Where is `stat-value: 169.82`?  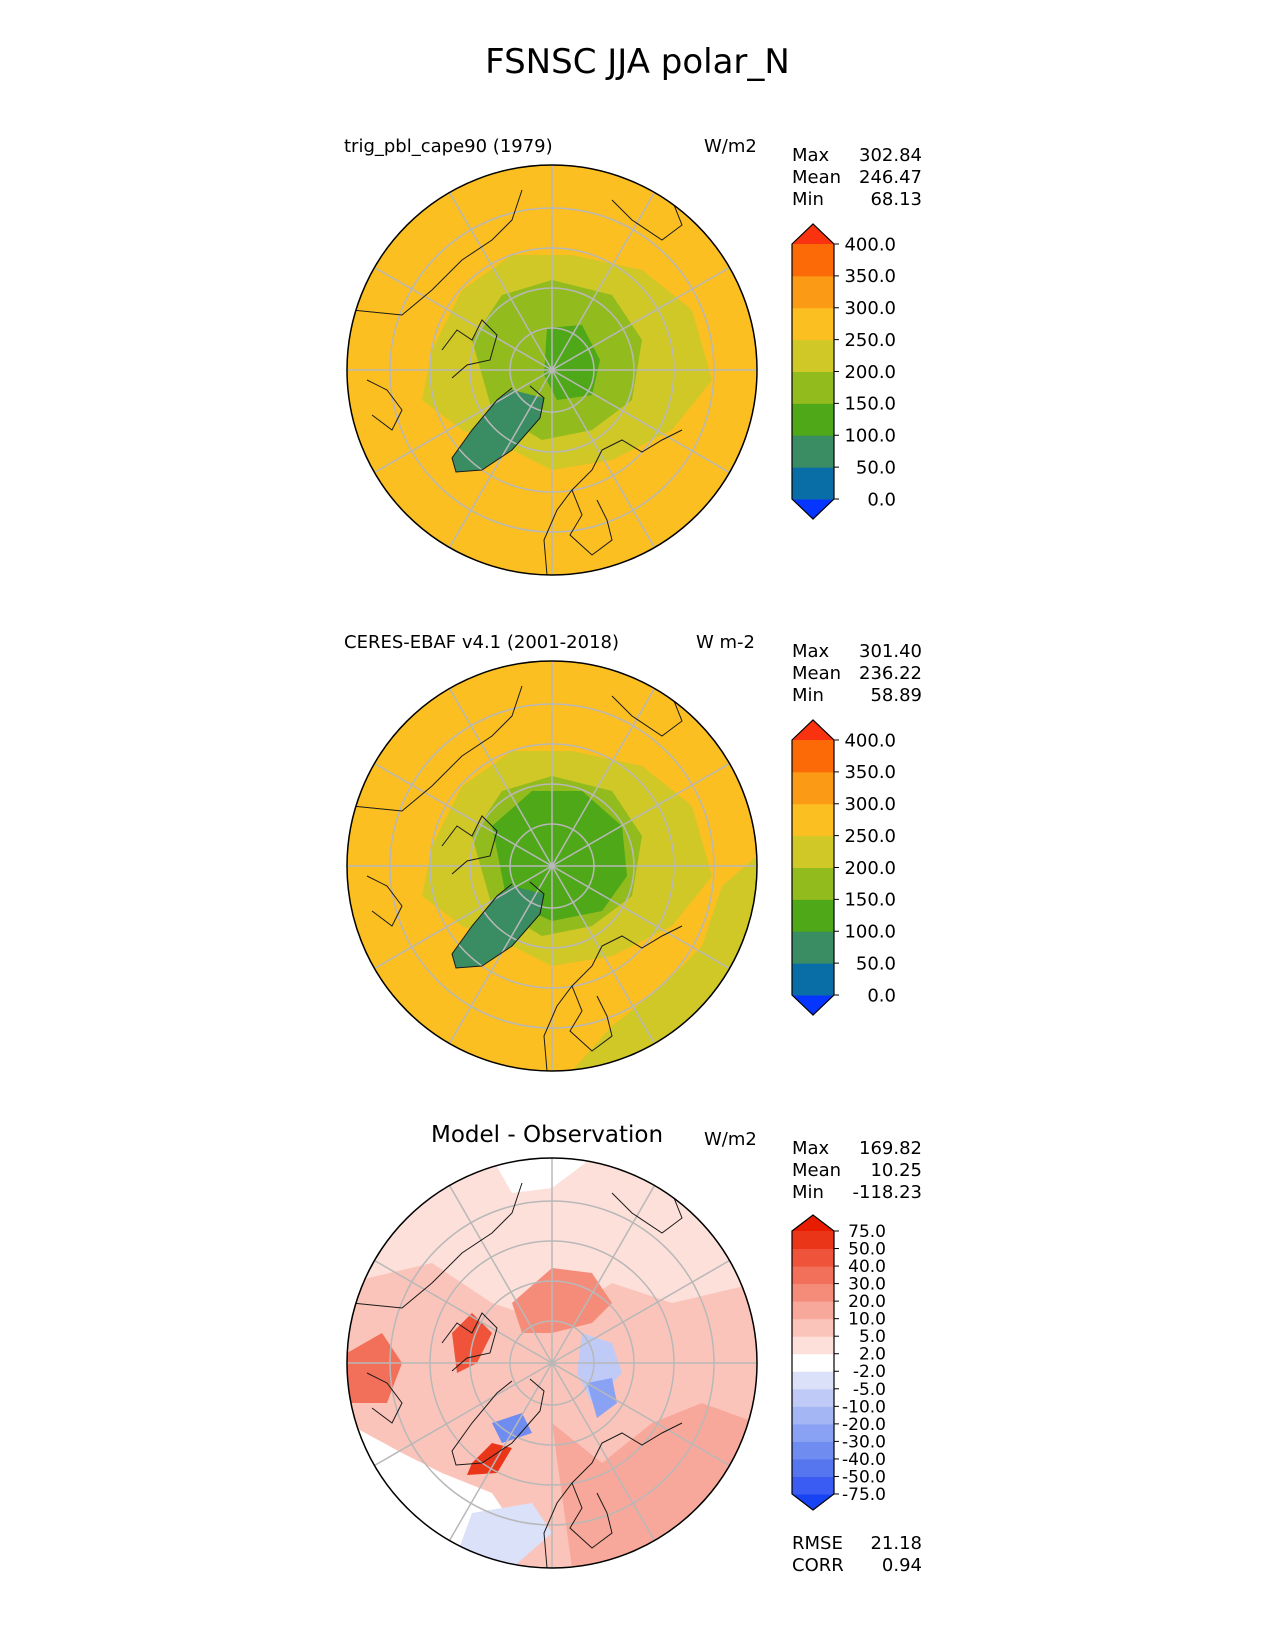 stat-value: 169.82 is located at coordinates (890, 1148).